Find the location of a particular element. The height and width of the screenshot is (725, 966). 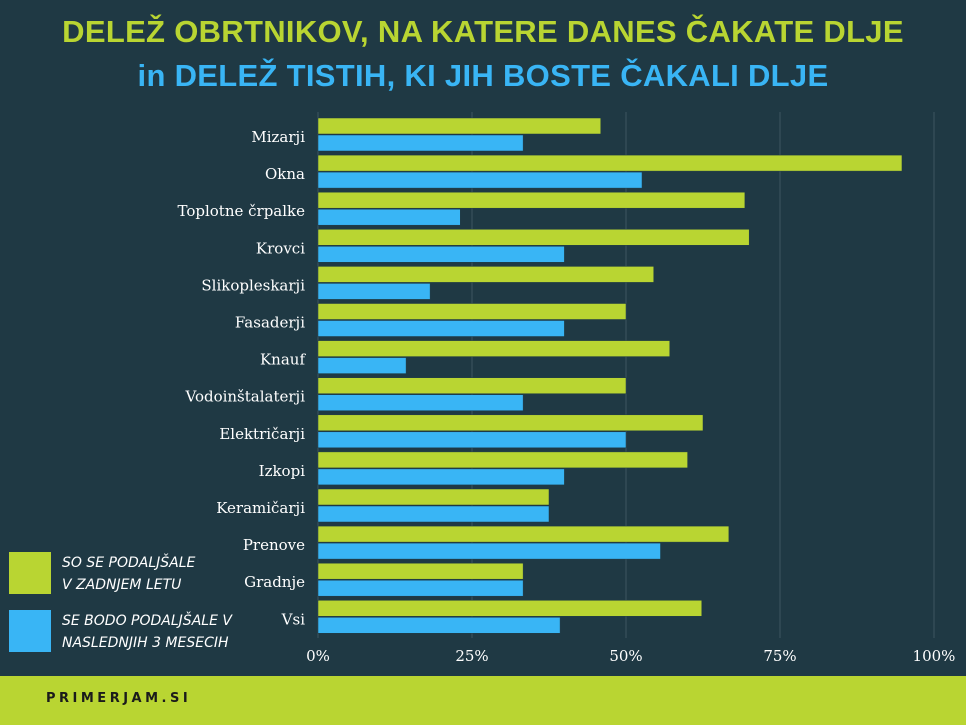

category-label: Krovci is located at coordinates (280, 248).